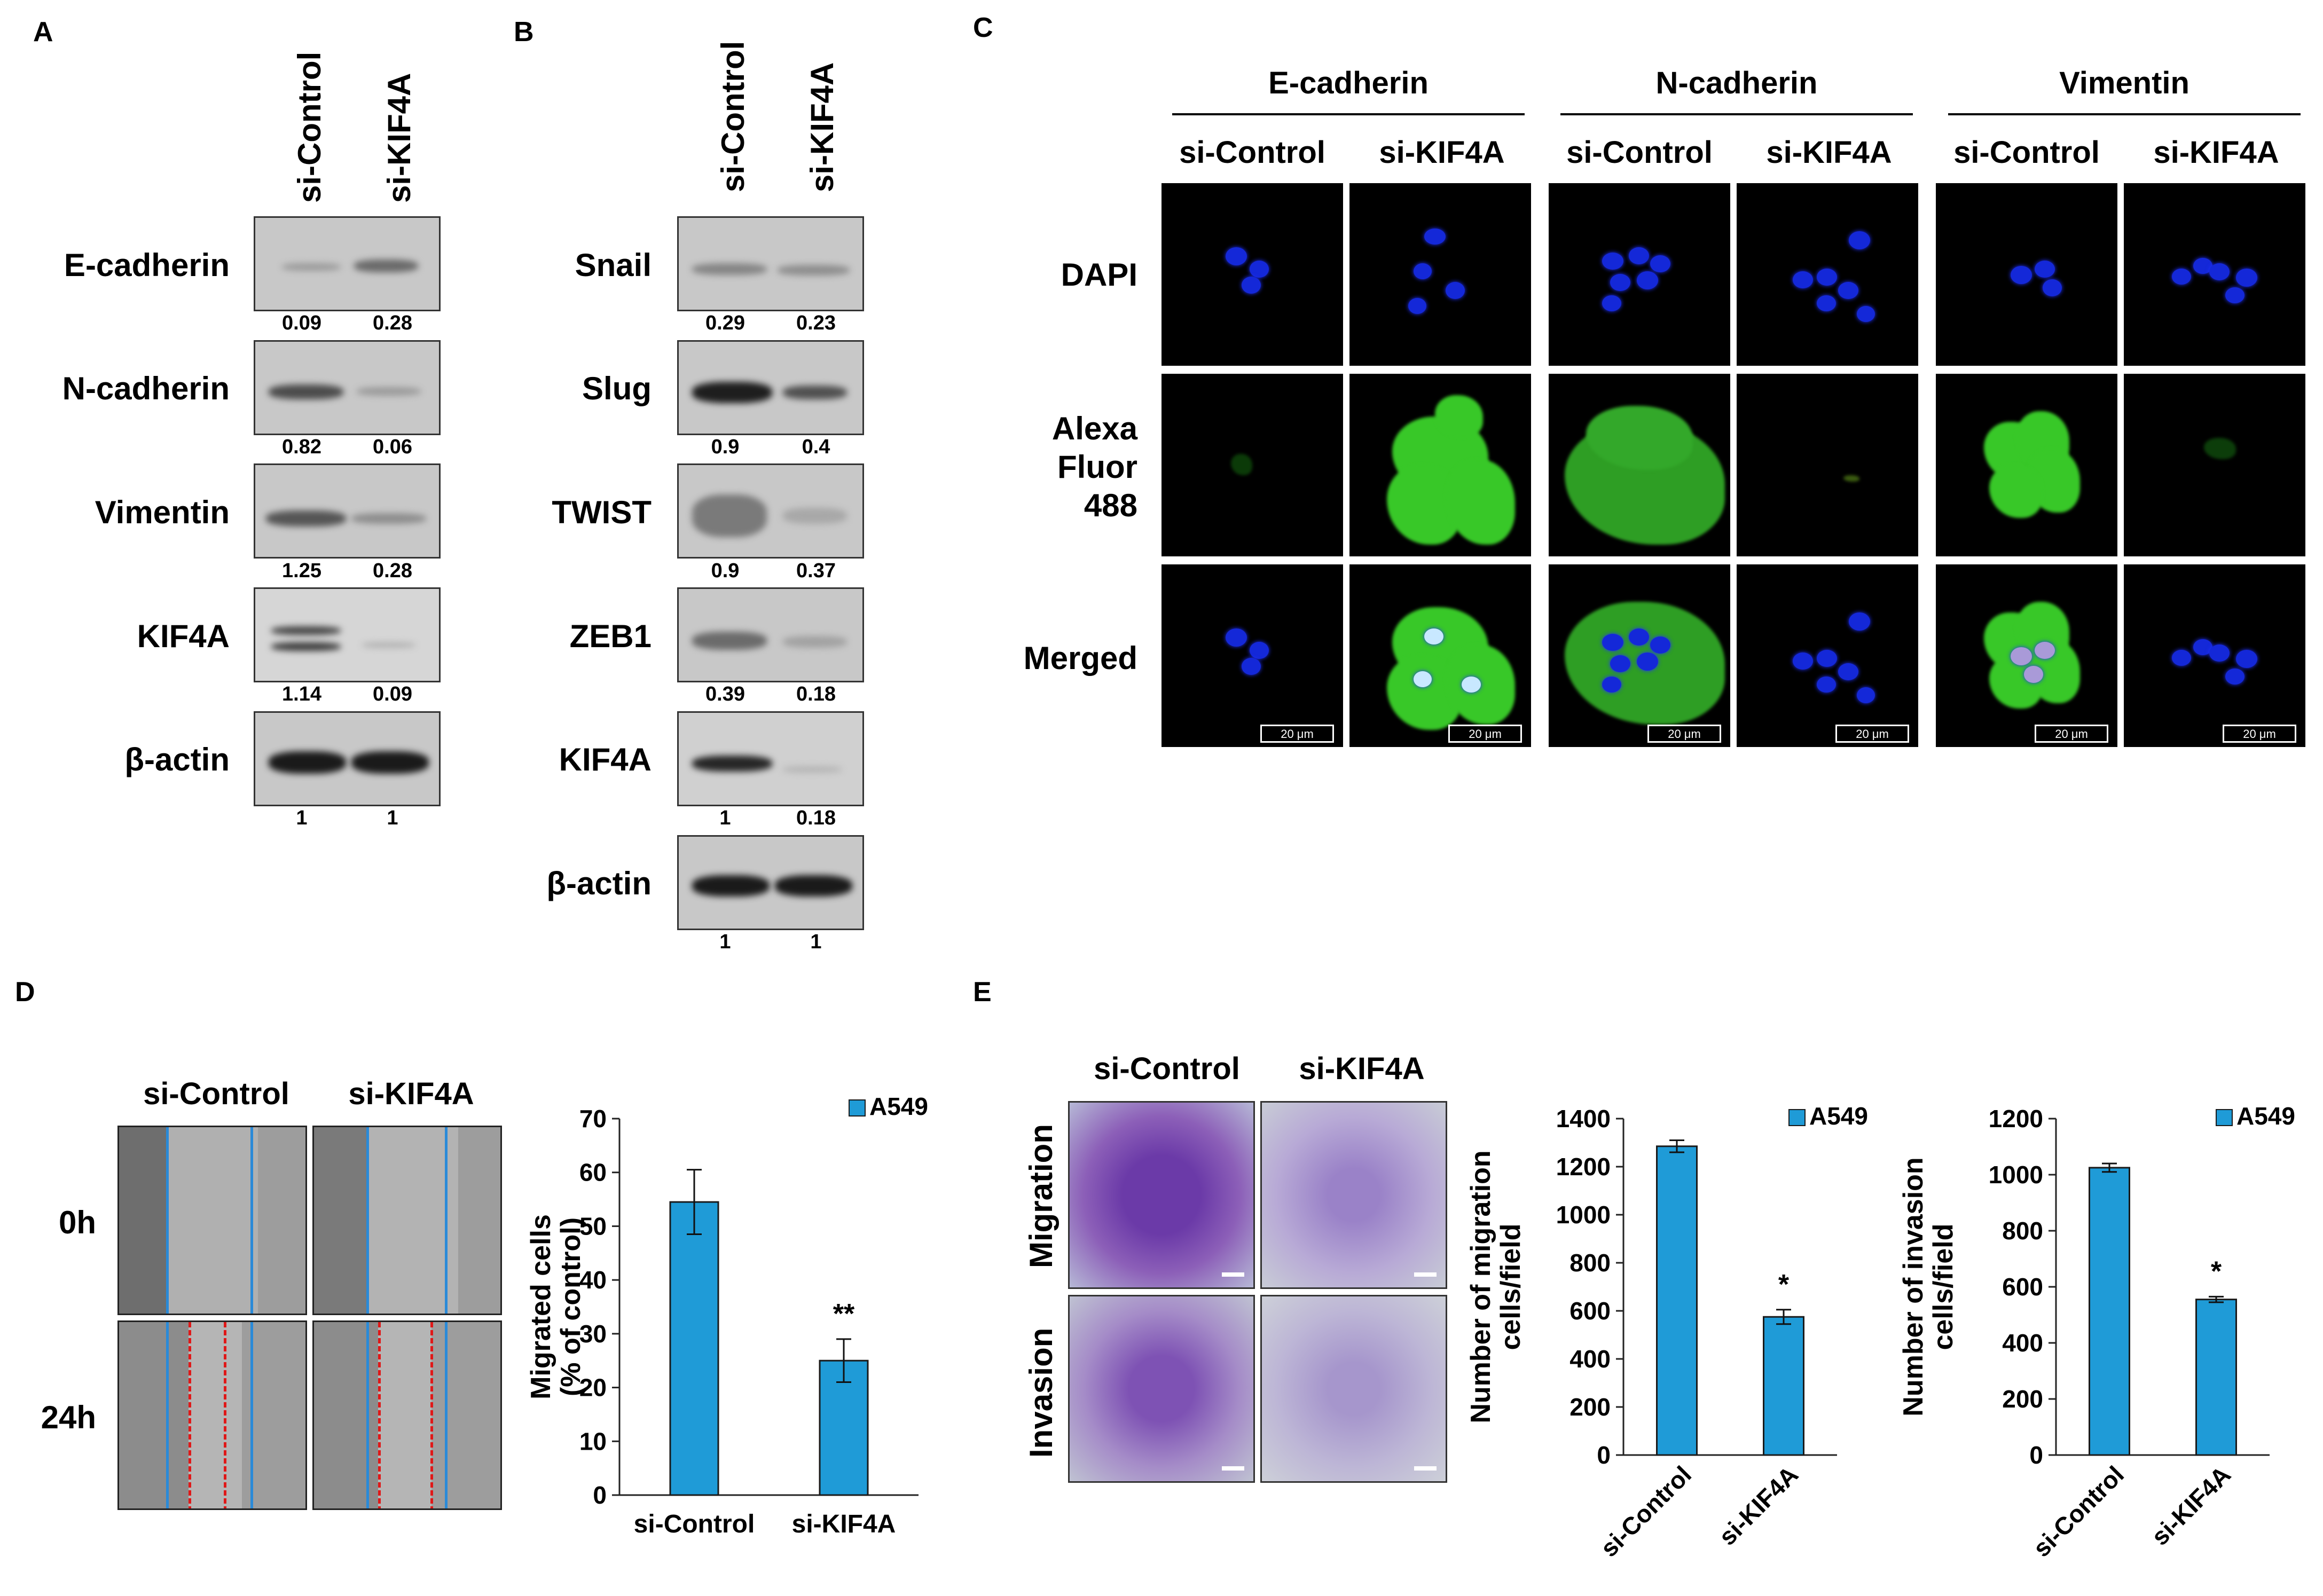 This screenshot has width=2323, height=1596. Describe the element at coordinates (212, 1220) in the screenshot. I see `wound-image` at that location.